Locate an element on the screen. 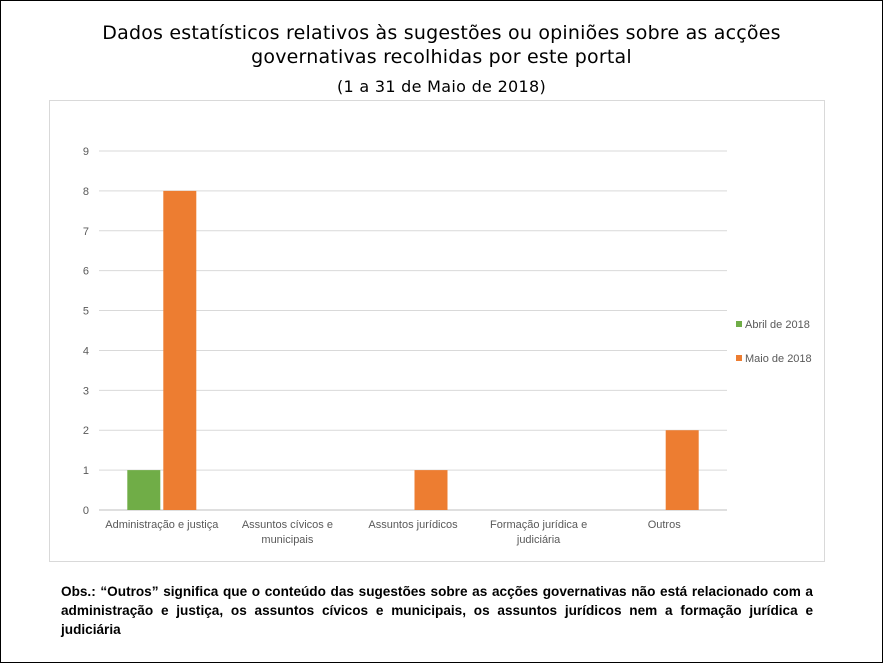 This screenshot has width=883, height=663. y-tick-label: 4 is located at coordinates (86, 351).